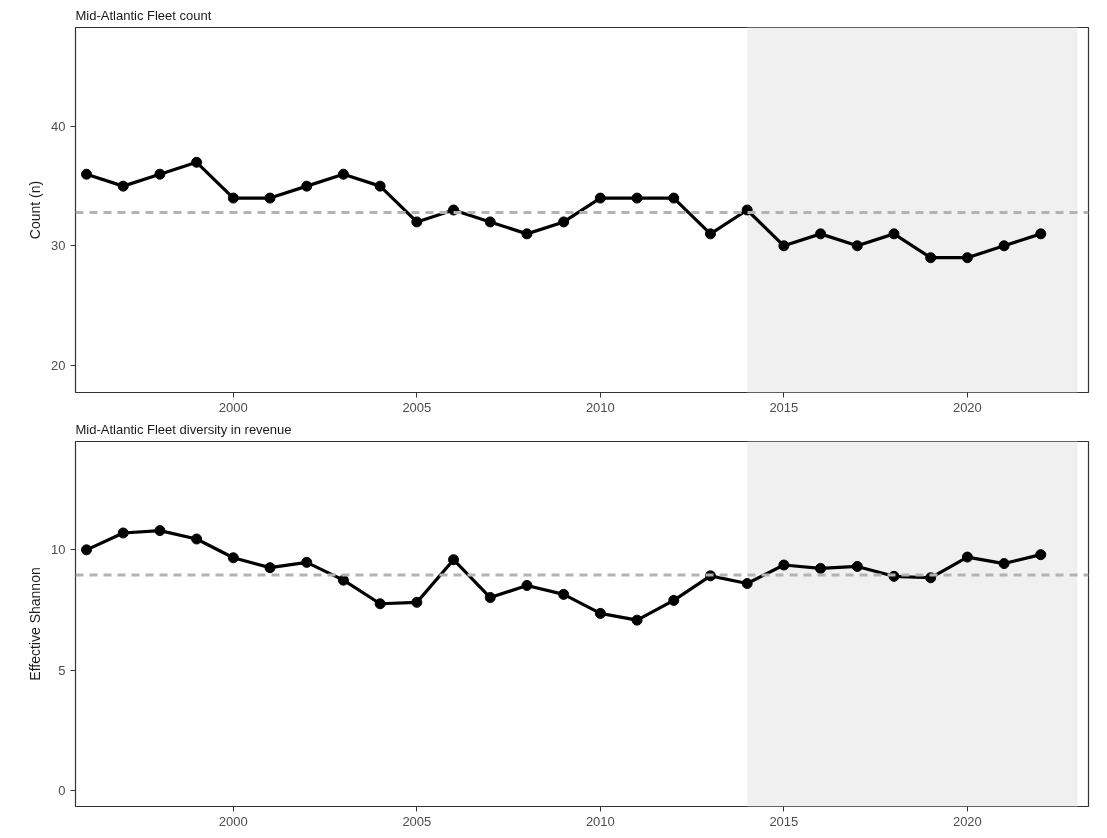  What do you see at coordinates (143, 15) in the screenshot?
I see `chart-title: Mid-Atlantic Fleet count` at bounding box center [143, 15].